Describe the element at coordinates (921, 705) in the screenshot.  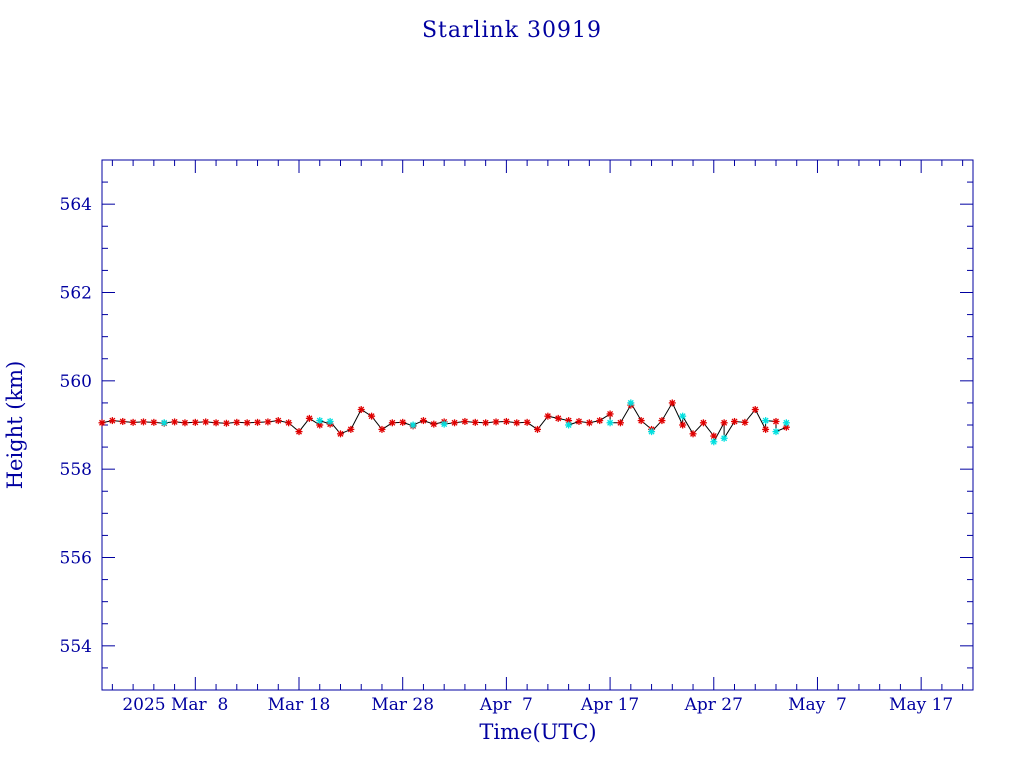
I see `x-tick-label: May 17` at that location.